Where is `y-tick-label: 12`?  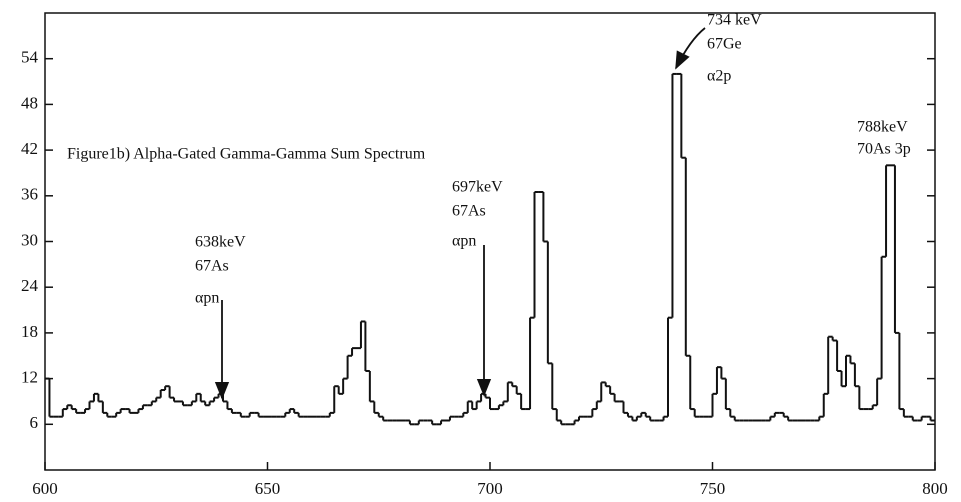 y-tick-label: 12 is located at coordinates (29, 377).